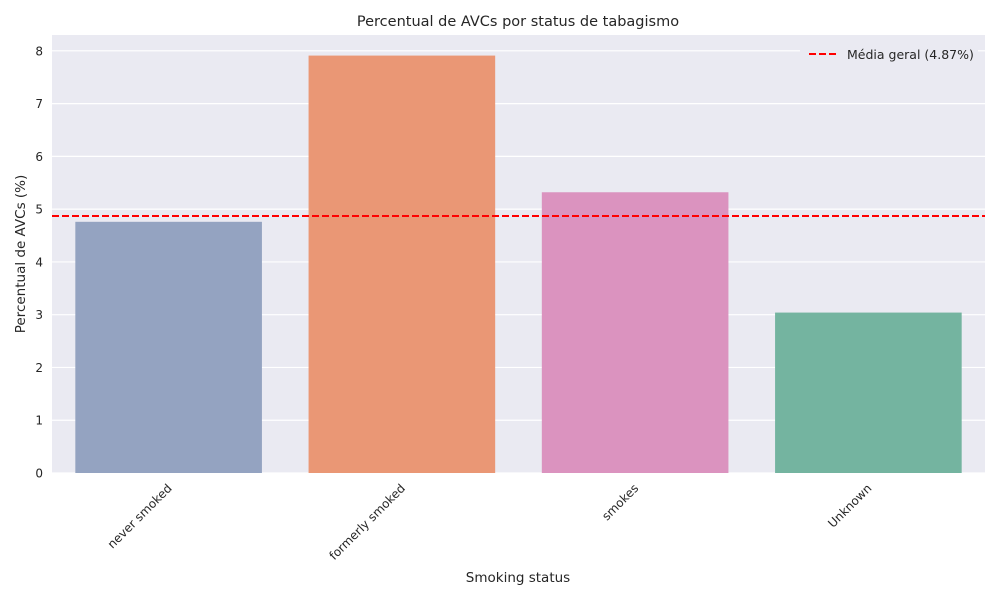 The height and width of the screenshot is (600, 1000). I want to click on y-tick-label: 5, so click(39, 210).